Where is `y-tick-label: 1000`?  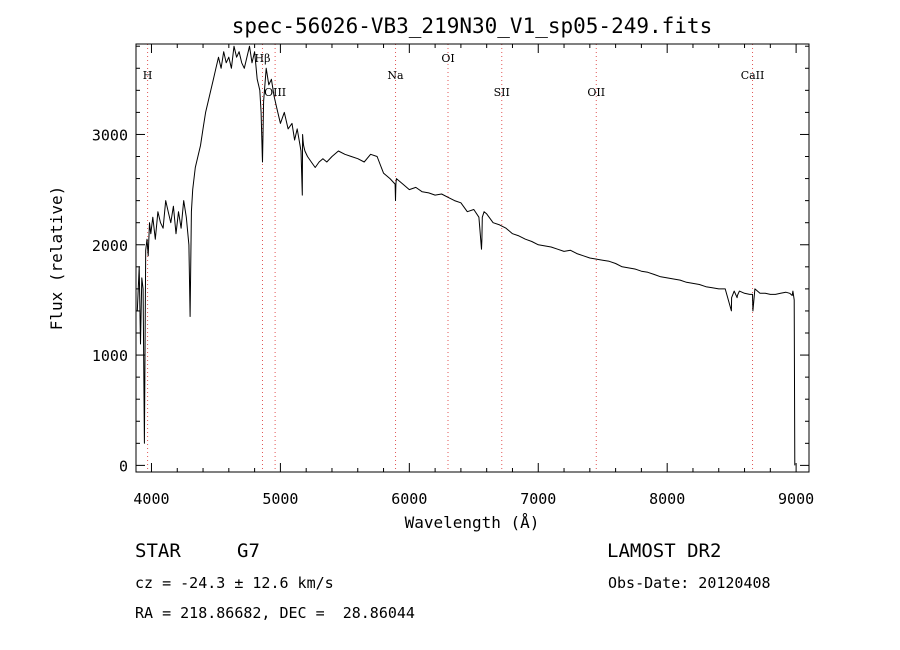
y-tick-label: 1000 is located at coordinates (110, 356).